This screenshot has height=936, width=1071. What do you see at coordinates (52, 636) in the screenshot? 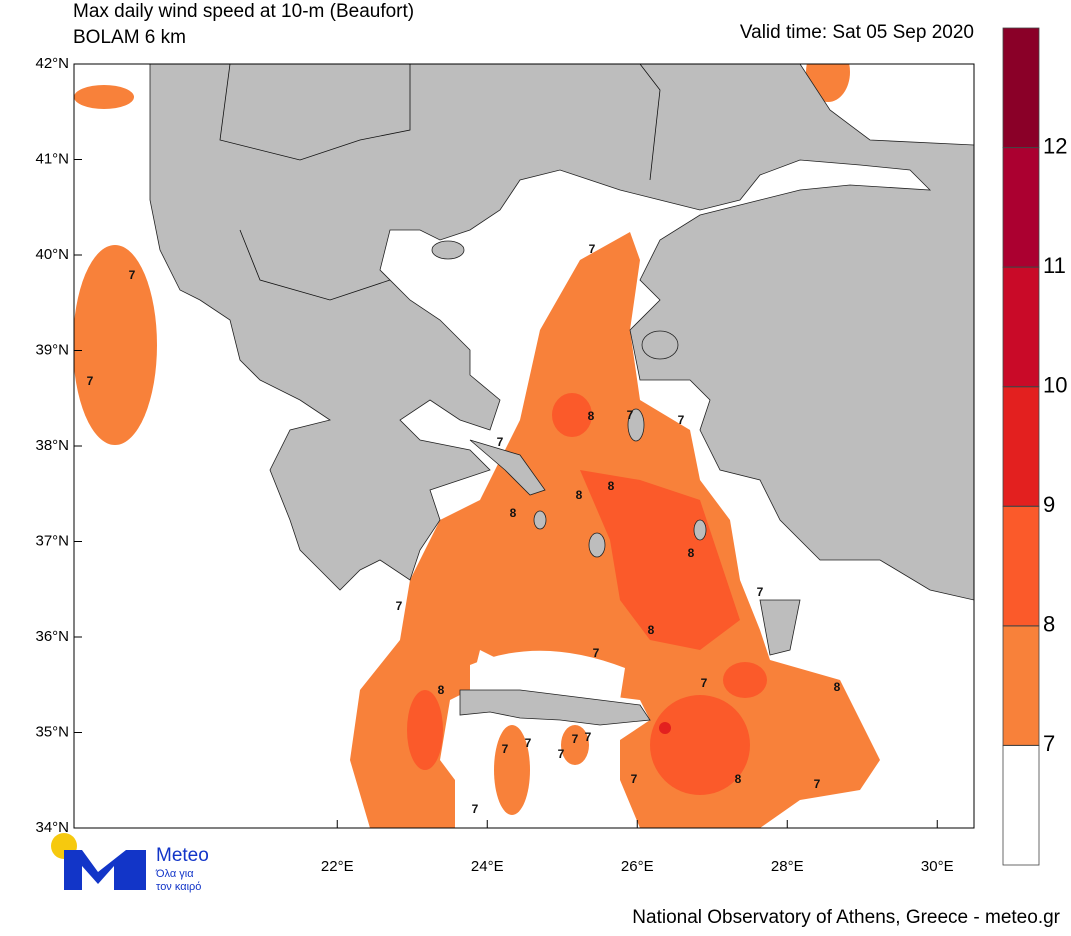
I see `lat-tick-label: 36°N` at bounding box center [52, 636].